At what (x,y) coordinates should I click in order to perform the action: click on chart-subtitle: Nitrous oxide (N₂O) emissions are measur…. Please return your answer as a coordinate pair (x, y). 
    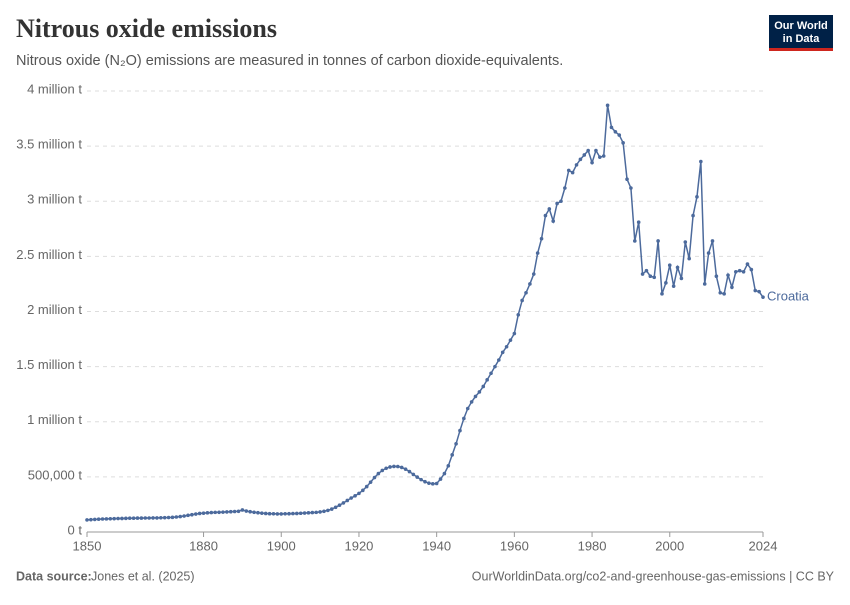
    Looking at the image, I should click on (289, 61).